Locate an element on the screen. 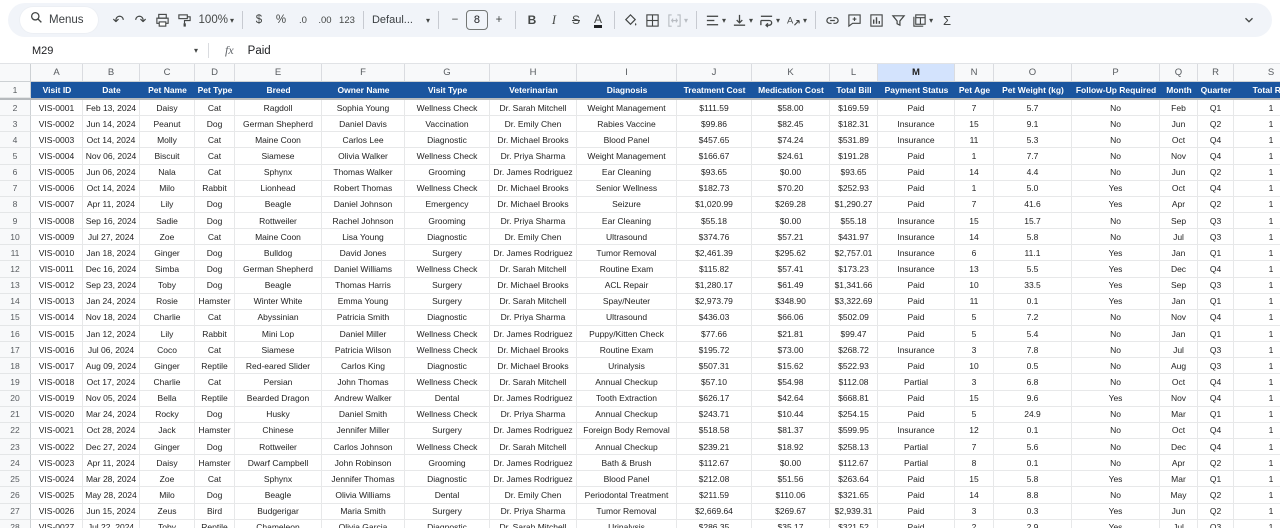  cell-N26: 14 is located at coordinates (974, 495).